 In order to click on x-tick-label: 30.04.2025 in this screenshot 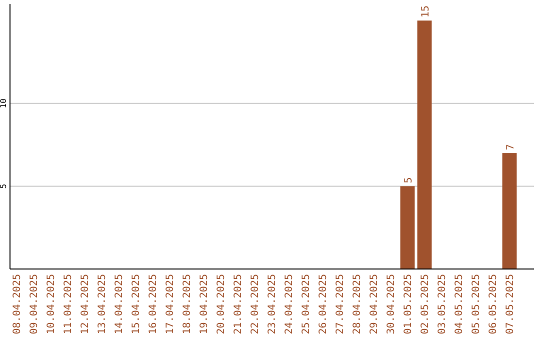, I will do `click(391, 304)`.